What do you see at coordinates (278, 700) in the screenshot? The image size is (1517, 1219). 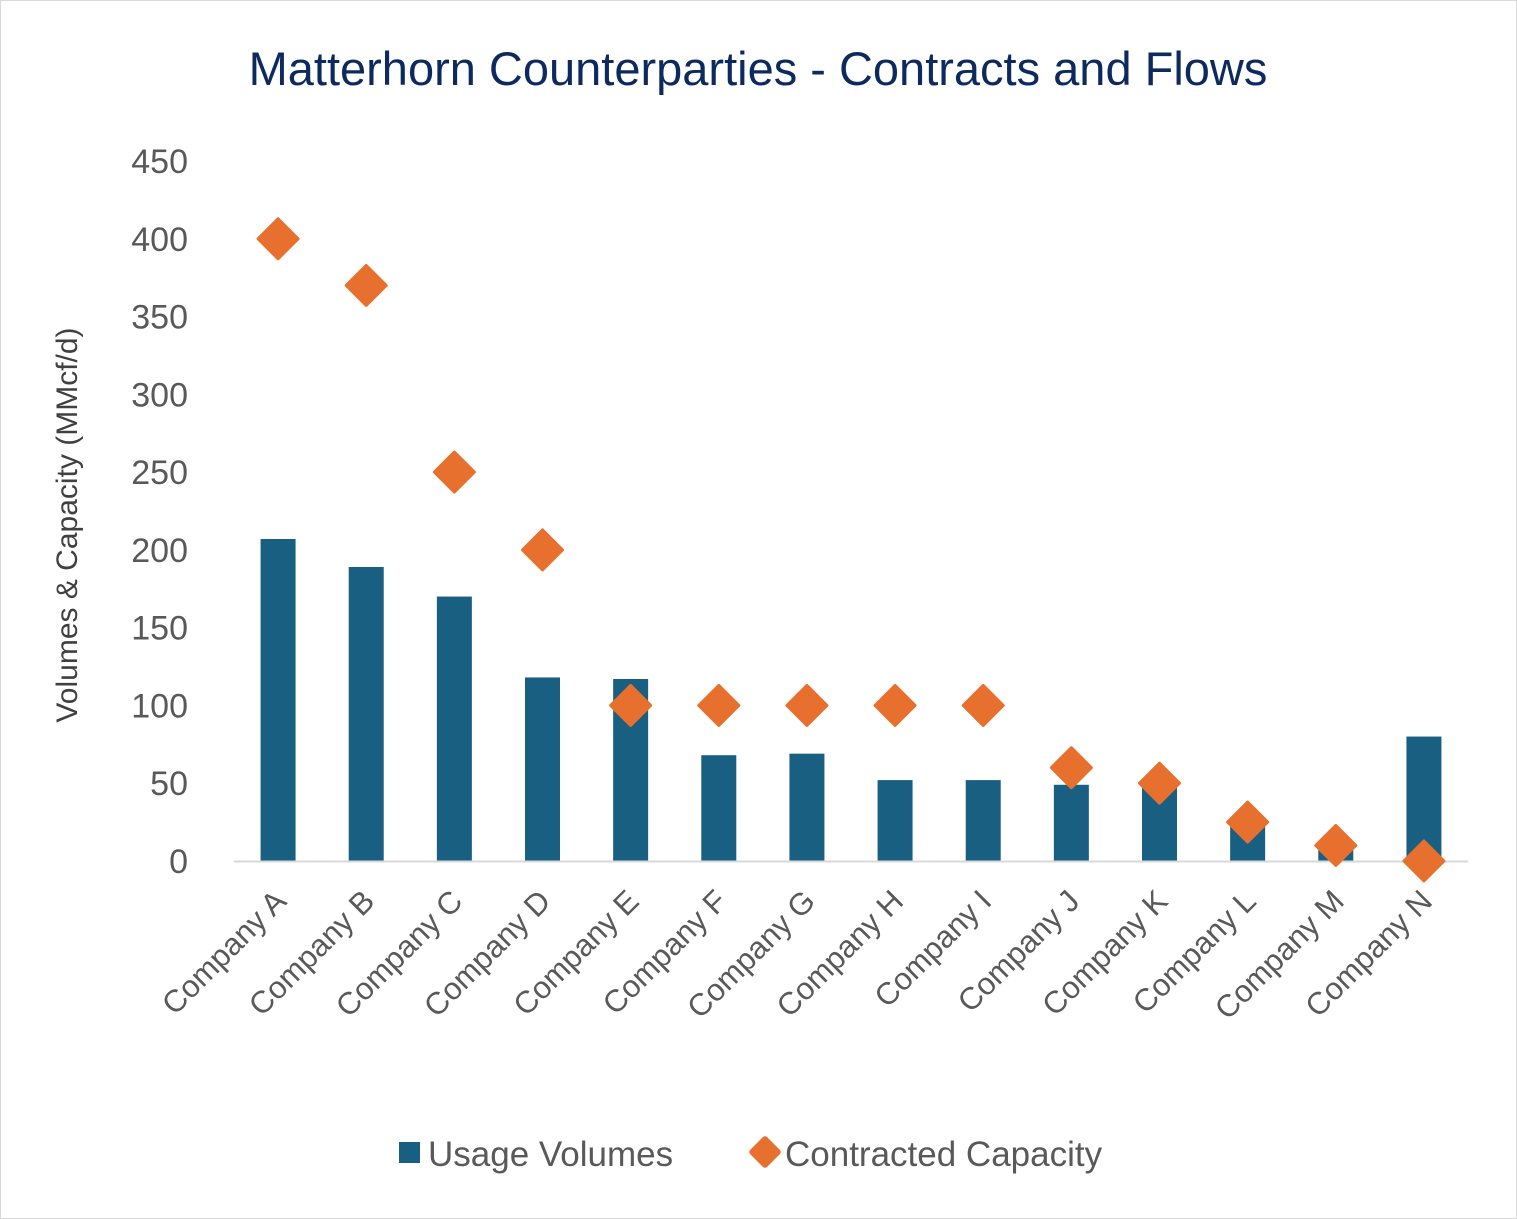 I see `bar-company-a` at bounding box center [278, 700].